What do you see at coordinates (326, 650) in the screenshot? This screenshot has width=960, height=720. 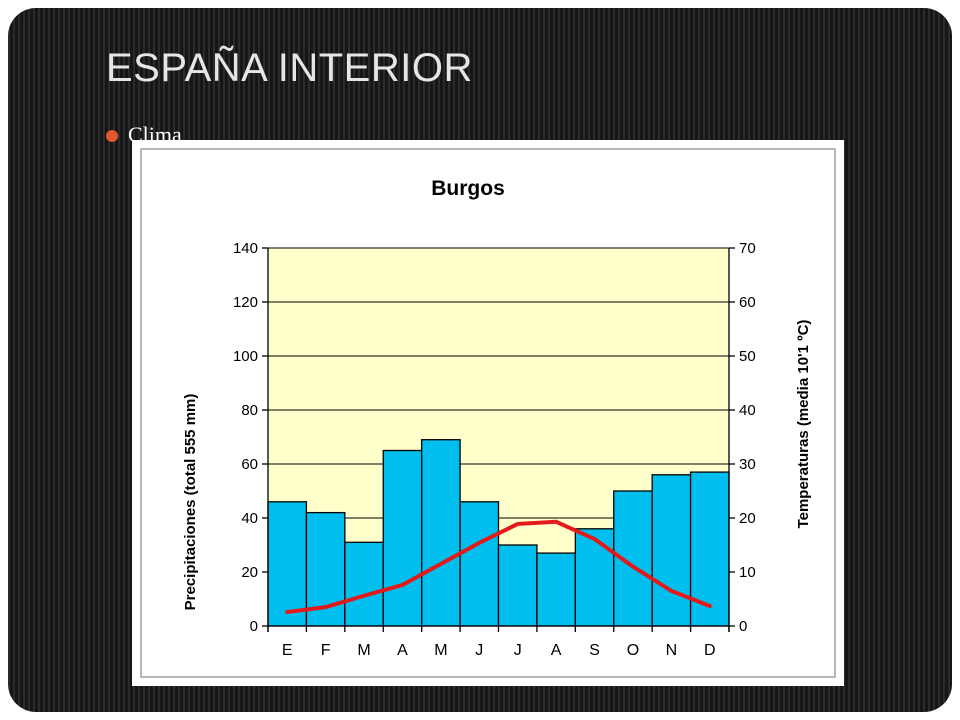 I see `x-tick-label: F` at bounding box center [326, 650].